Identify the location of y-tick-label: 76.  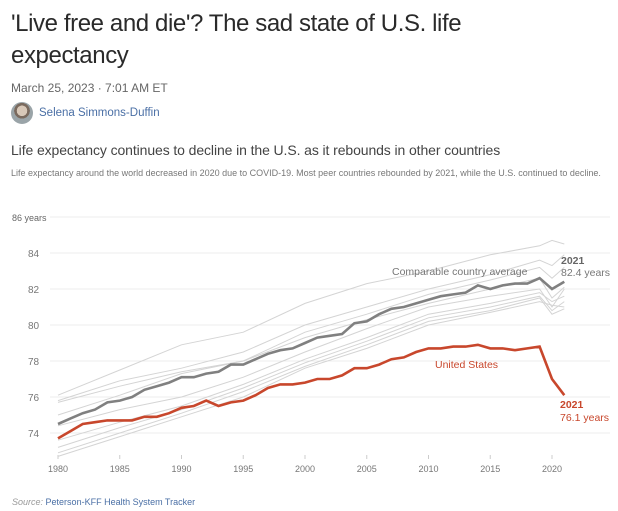
(34, 398).